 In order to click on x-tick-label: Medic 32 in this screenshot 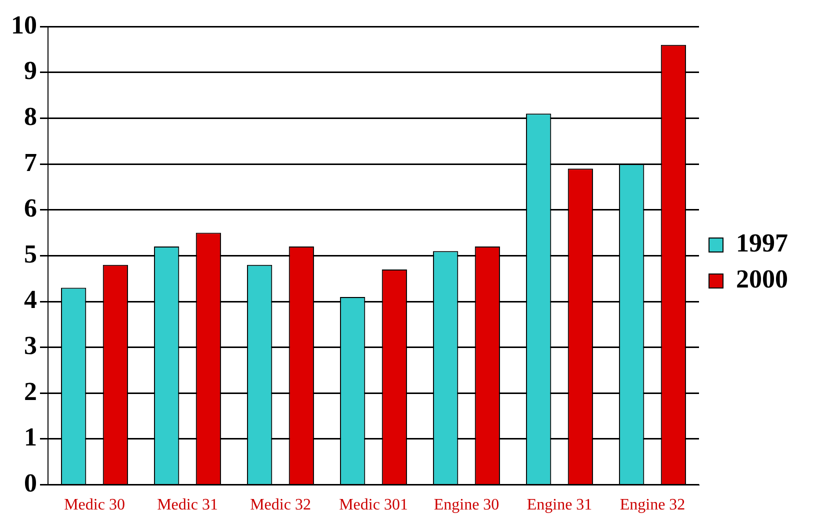, I will do `click(280, 505)`.